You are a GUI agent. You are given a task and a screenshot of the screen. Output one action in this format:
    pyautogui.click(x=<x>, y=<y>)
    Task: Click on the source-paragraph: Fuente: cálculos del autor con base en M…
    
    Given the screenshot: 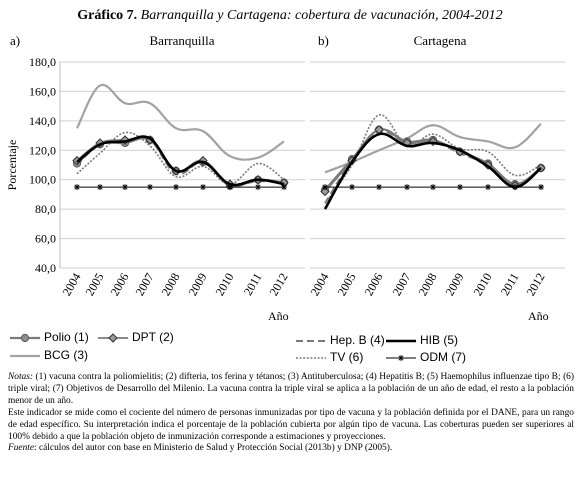 What is the action you would take?
    pyautogui.click(x=291, y=449)
    